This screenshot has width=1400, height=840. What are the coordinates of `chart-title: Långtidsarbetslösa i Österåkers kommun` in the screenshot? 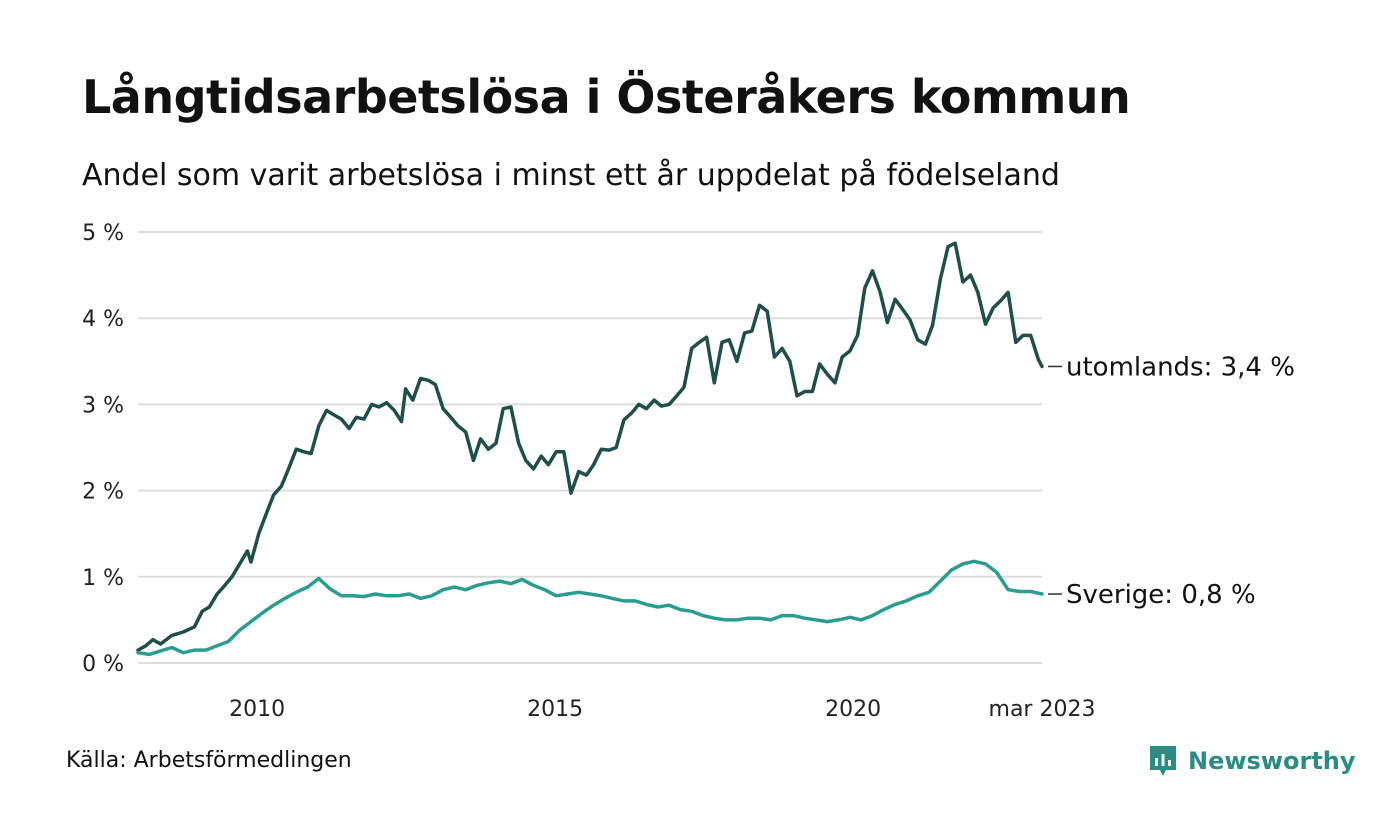 It's located at (606, 97).